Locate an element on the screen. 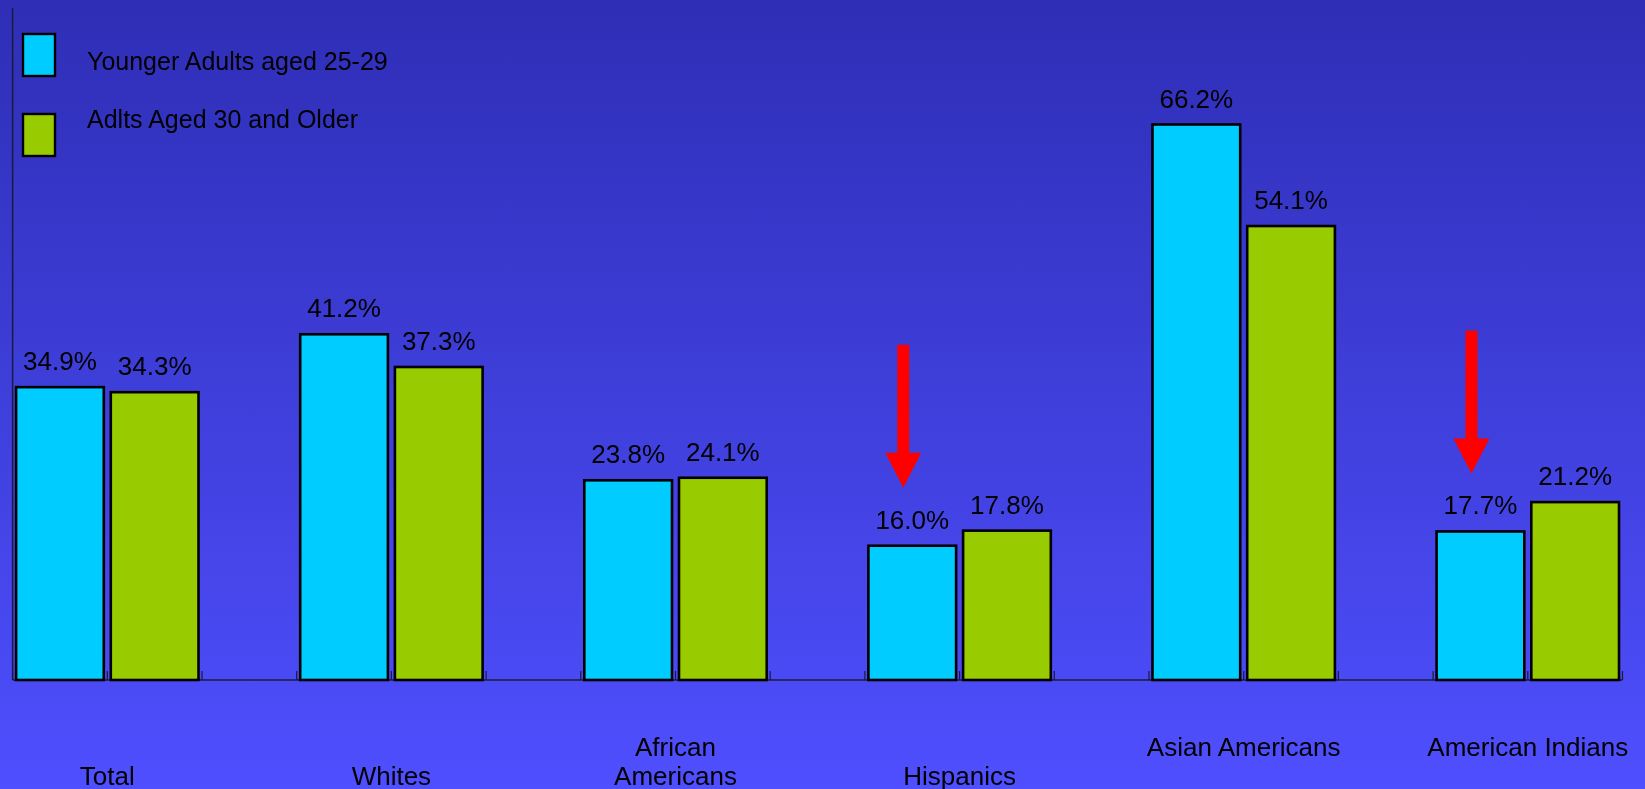  x-tick-label: African Americans is located at coordinates (675, 760).